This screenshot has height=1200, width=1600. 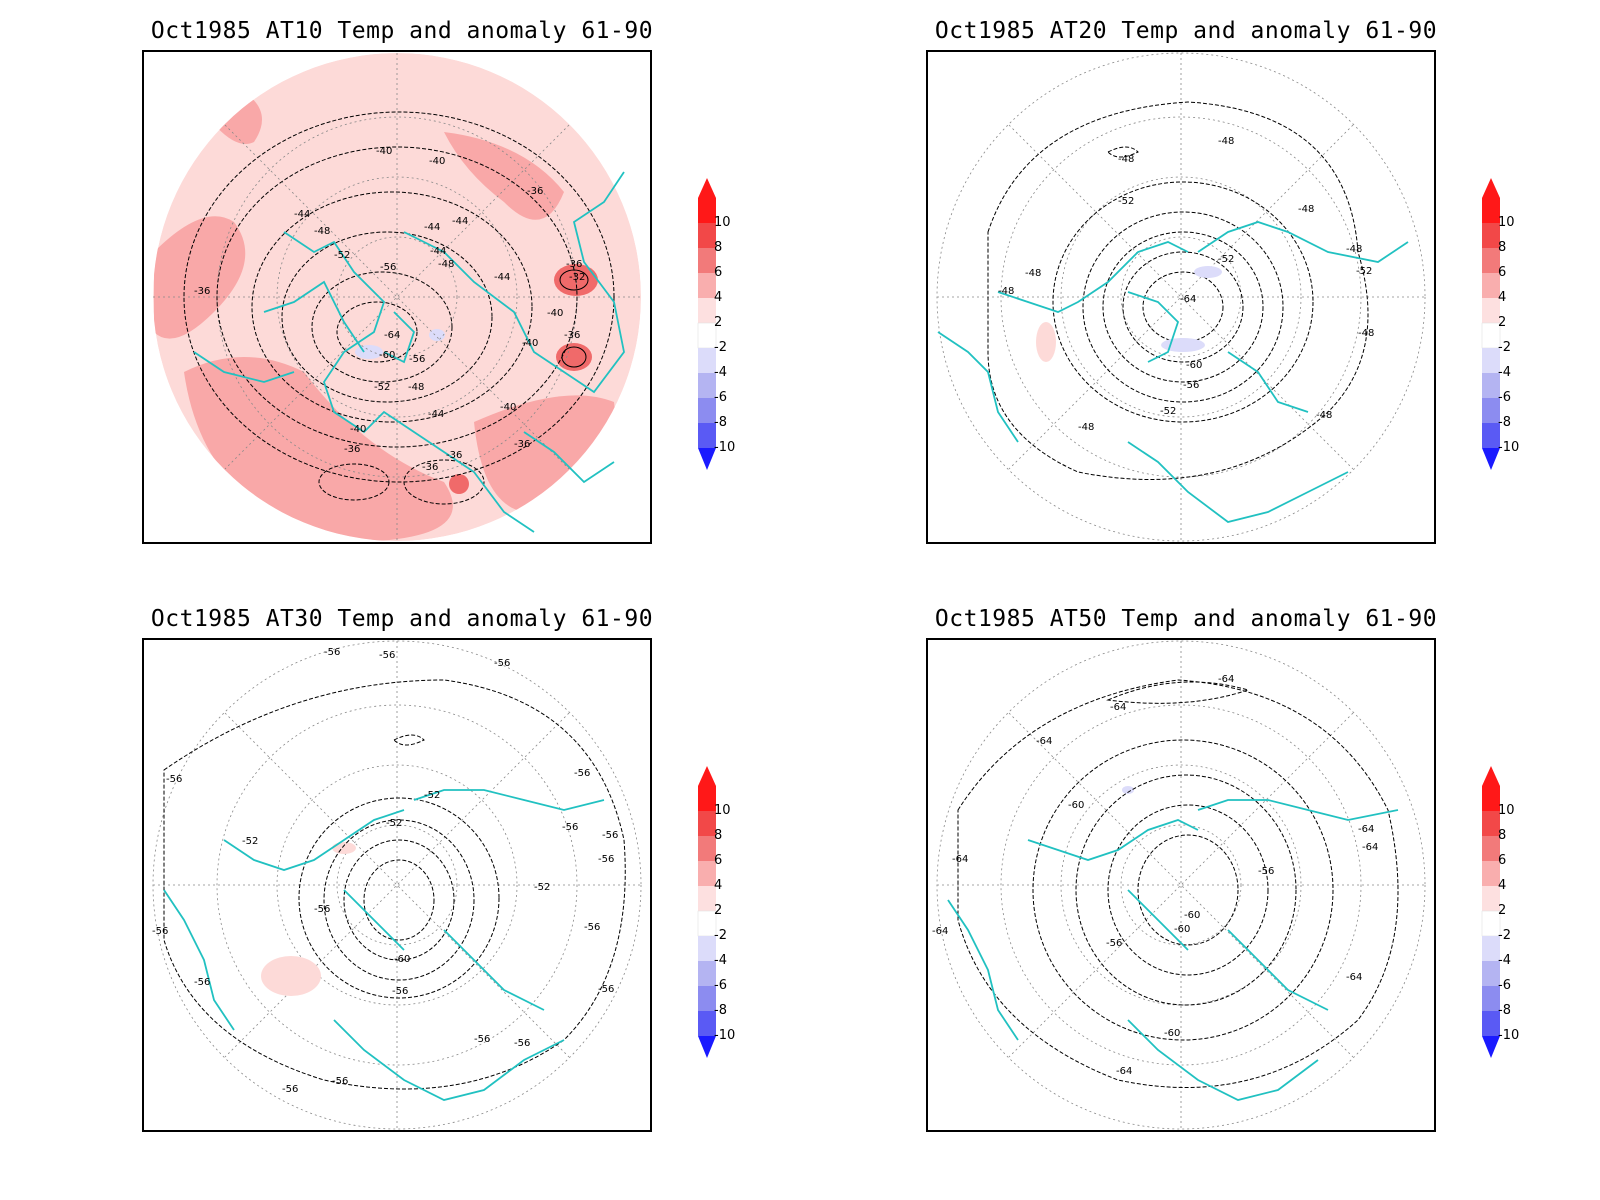 I want to click on colorbar-arrow-up, so click(x=707, y=188).